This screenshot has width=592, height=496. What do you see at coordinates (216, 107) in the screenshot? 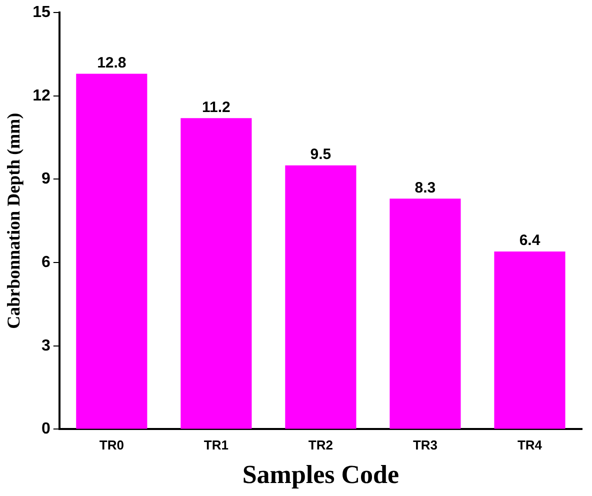
I see `data-label: 11.2` at bounding box center [216, 107].